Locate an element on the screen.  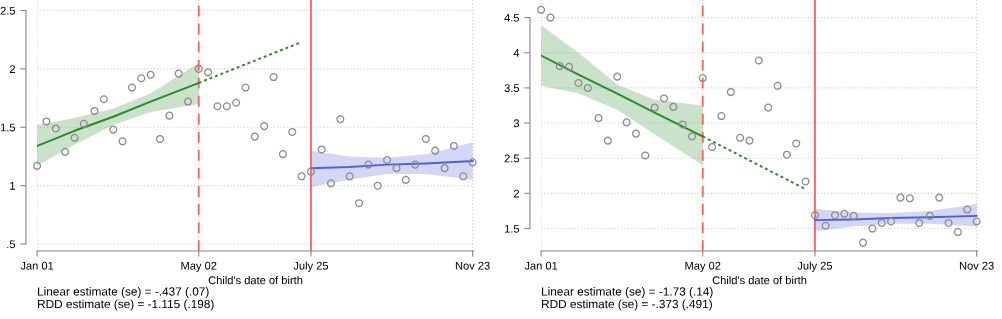
text: Linear estimate (se) = -.437 (.07) is located at coordinates (123, 292).